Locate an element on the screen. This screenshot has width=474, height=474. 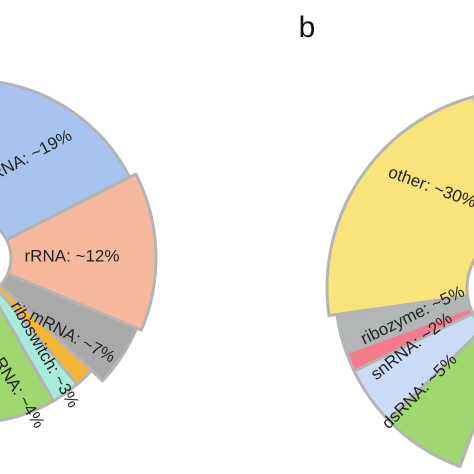
slice-label: rRNA: ~12% is located at coordinates (72, 255).